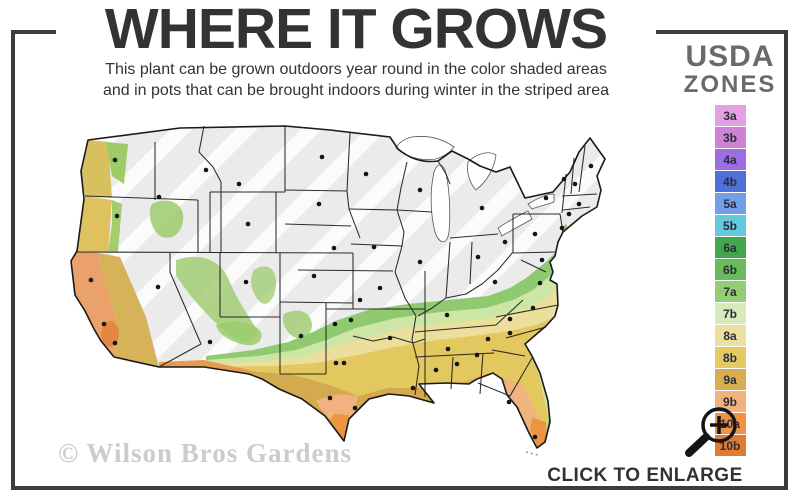 Image resolution: width=800 pixels, height=500 pixels. I want to click on zone-swatch-4b: 4b, so click(730, 181).